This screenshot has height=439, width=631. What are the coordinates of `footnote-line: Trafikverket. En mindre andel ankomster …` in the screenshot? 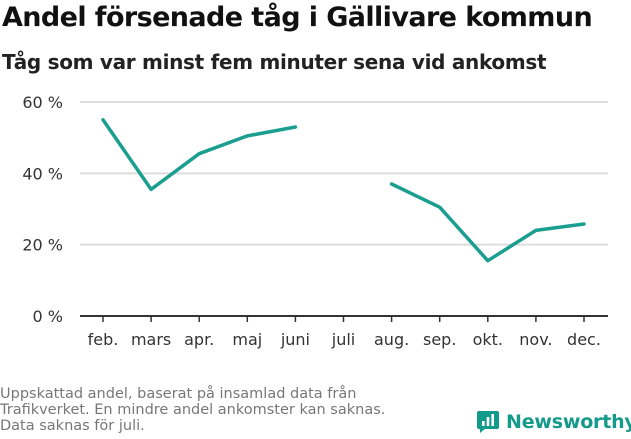 It's located at (193, 410).